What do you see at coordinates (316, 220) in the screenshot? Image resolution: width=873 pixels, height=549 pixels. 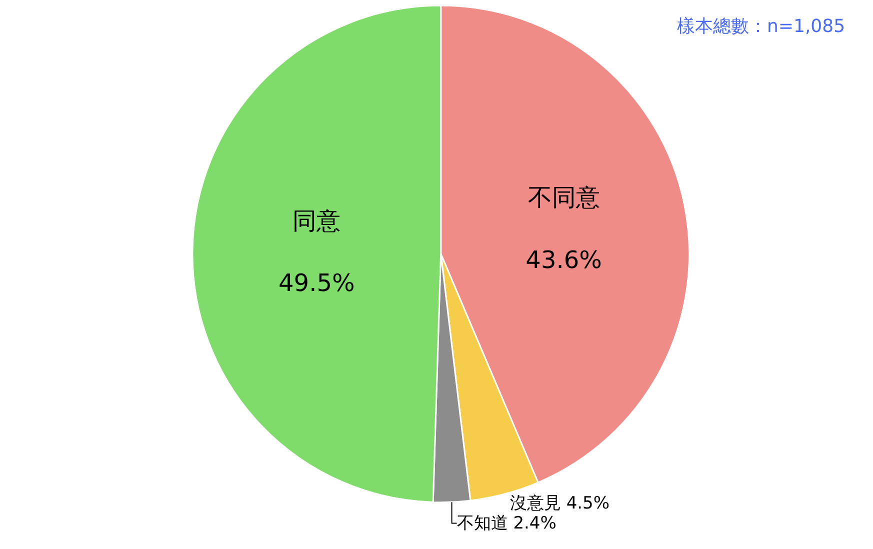 I see `slice-label: 同意` at bounding box center [316, 220].